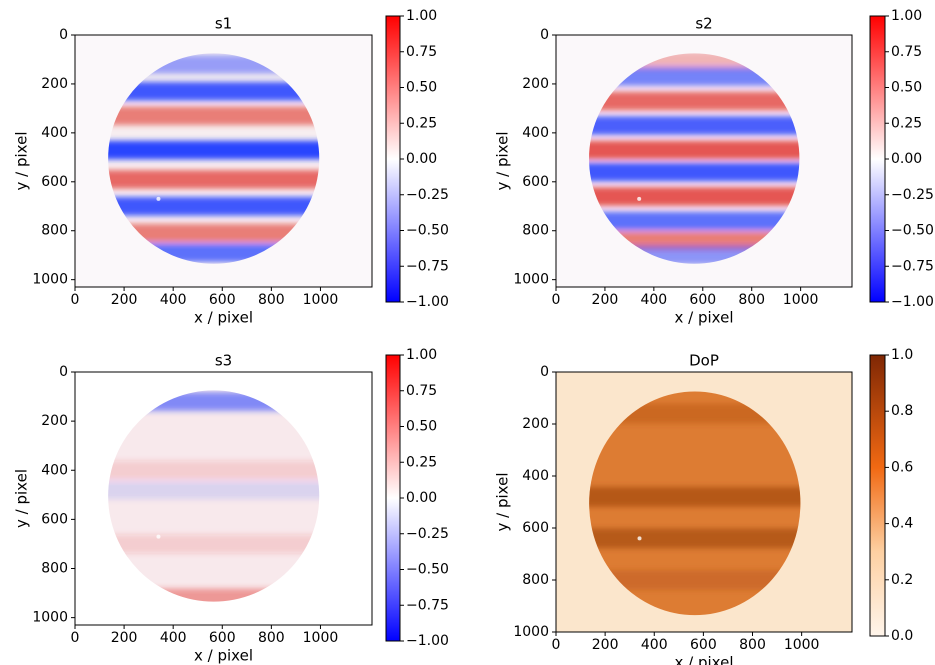  I want to click on colorbar-tick-label: 0.2, so click(902, 580).